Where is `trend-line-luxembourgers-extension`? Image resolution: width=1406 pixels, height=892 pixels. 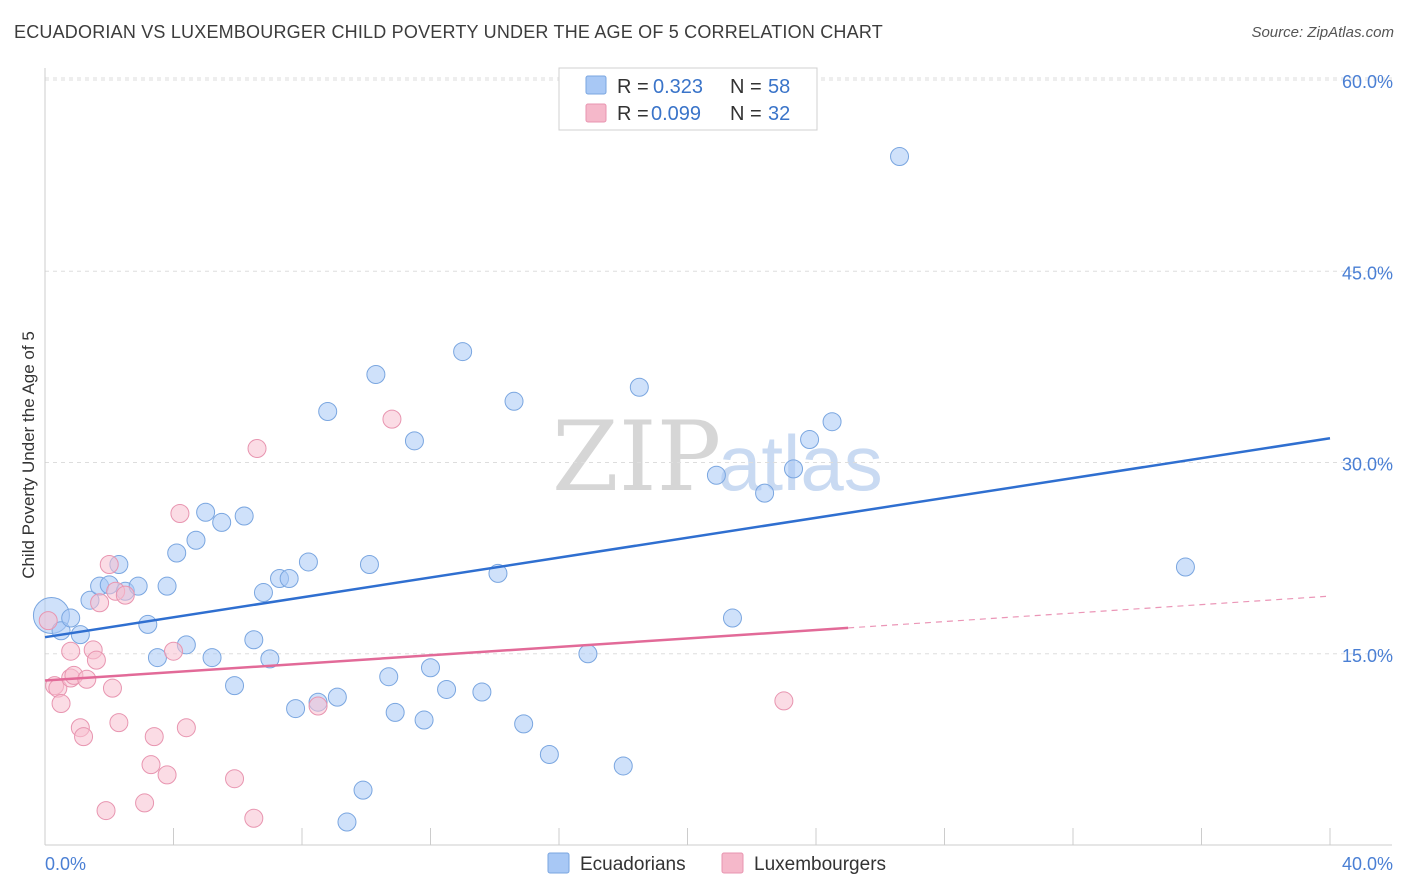 trend-line-luxembourgers-extension is located at coordinates (1087, 612).